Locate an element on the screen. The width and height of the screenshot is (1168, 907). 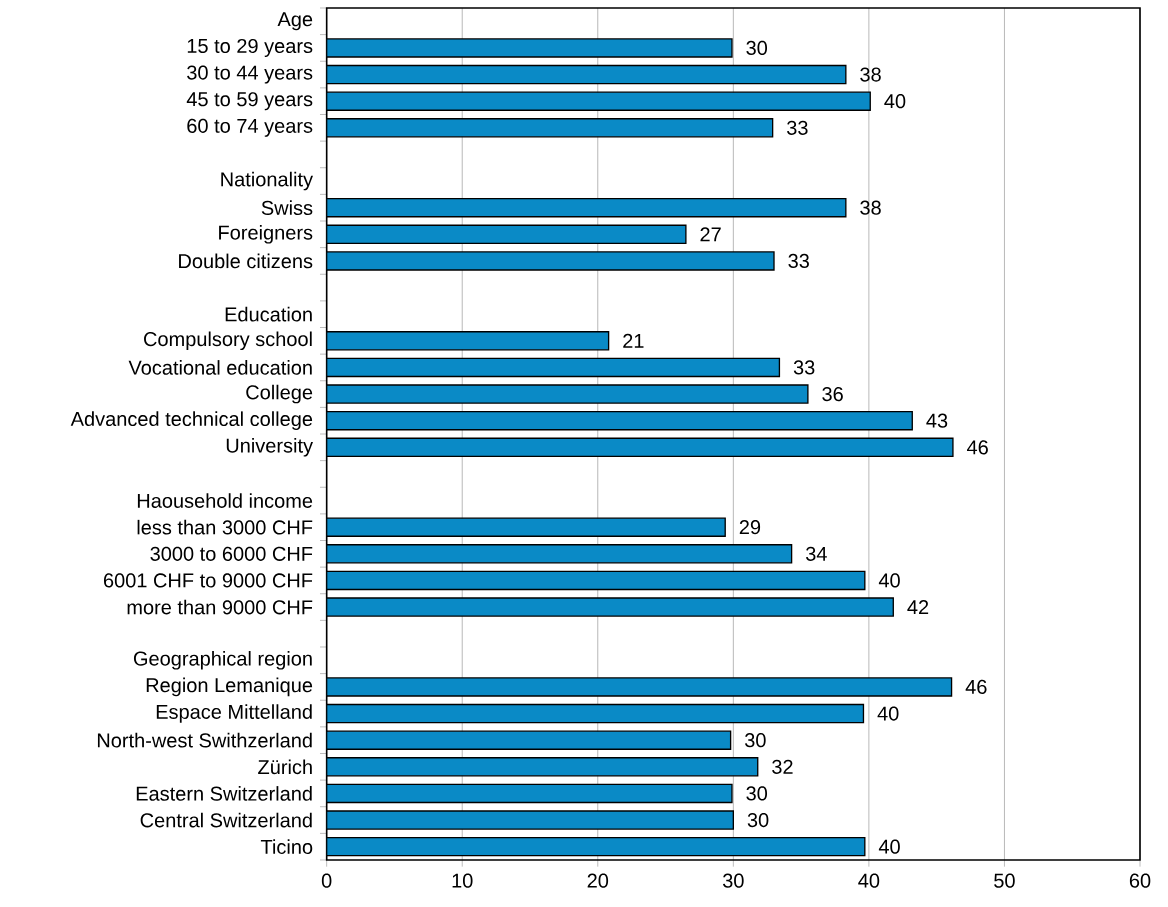
x-tick-label: 10 is located at coordinates (462, 880).